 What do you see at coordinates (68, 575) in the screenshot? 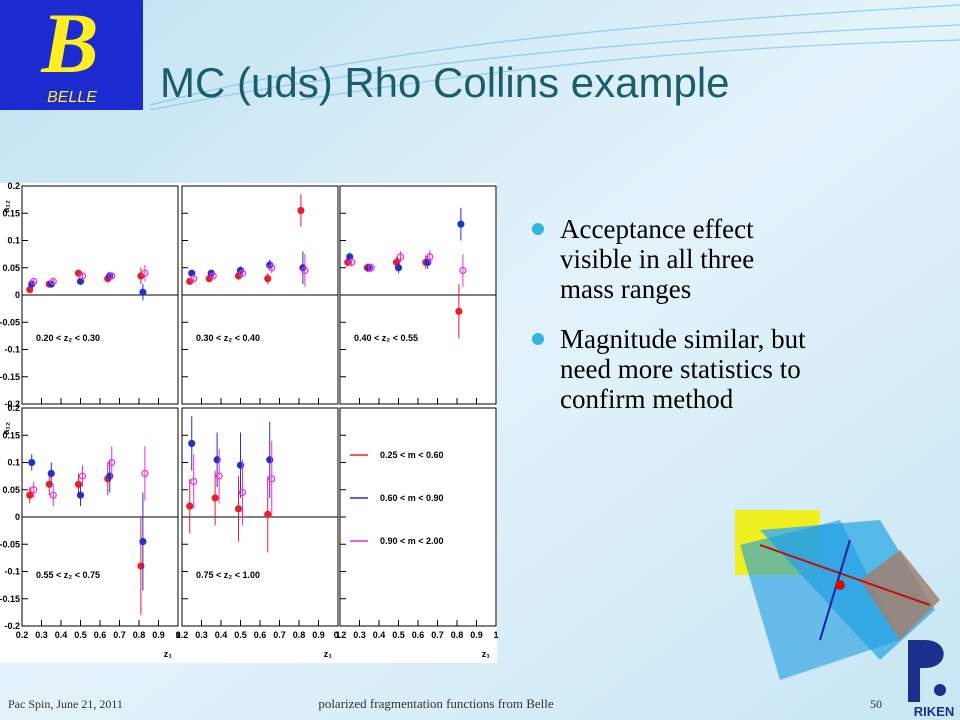
I see `panel-label: 0.55 < z₂ < 0.75` at bounding box center [68, 575].